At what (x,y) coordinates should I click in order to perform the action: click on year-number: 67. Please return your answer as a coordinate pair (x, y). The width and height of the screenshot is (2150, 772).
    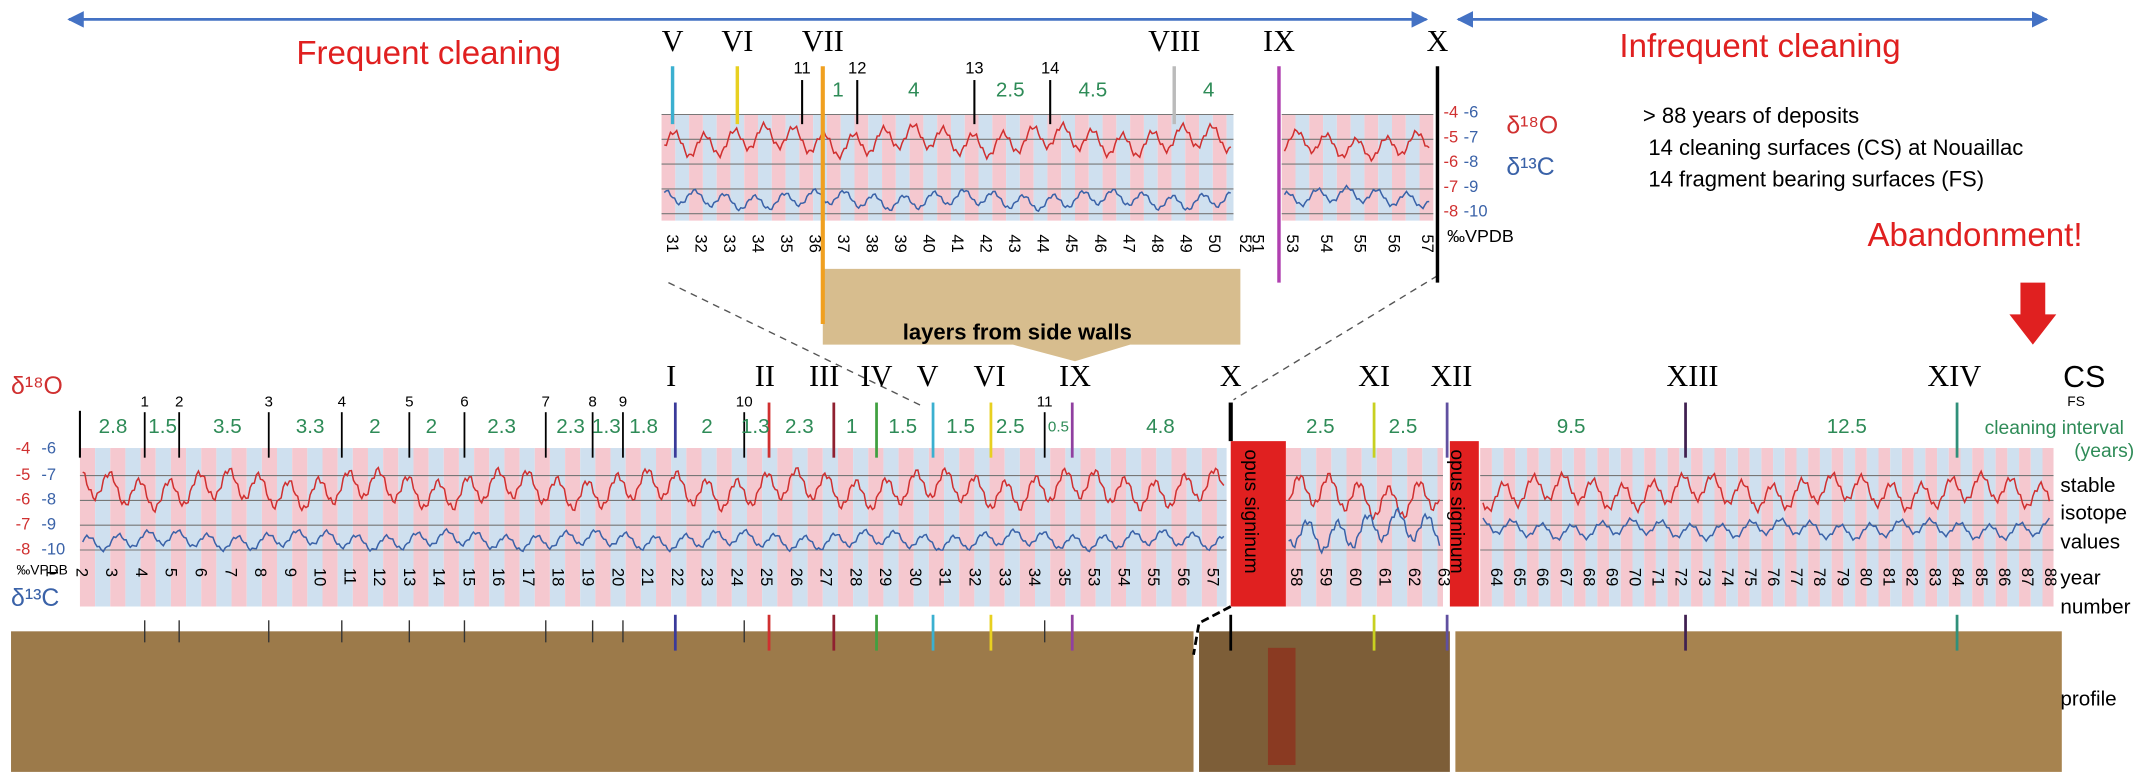
    Looking at the image, I should click on (1565, 577).